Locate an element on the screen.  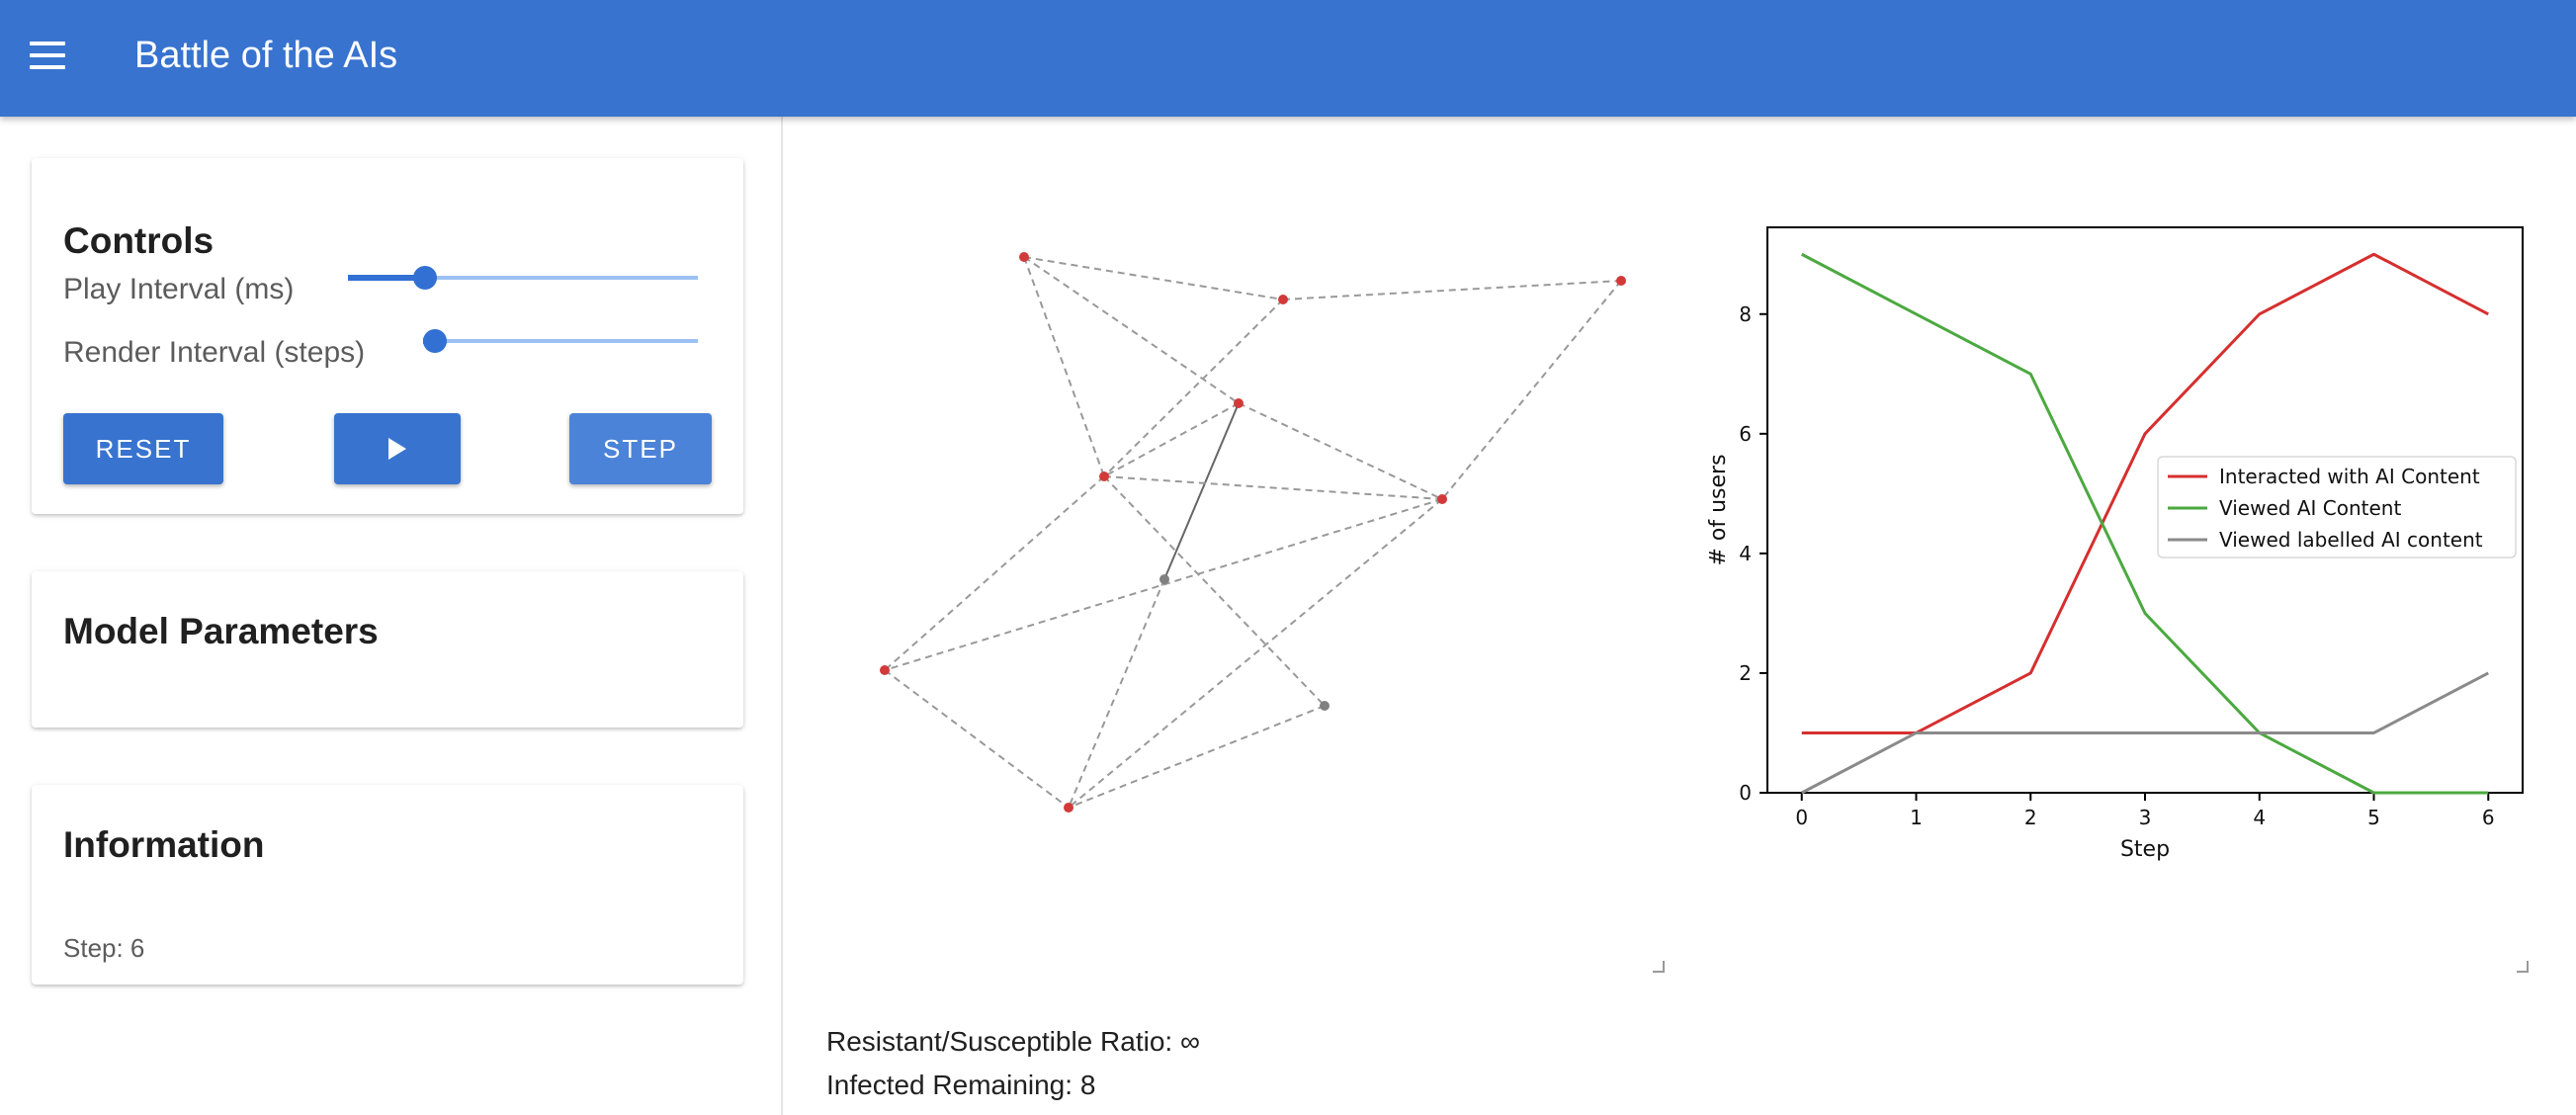
menu-icon is located at coordinates (47, 56).